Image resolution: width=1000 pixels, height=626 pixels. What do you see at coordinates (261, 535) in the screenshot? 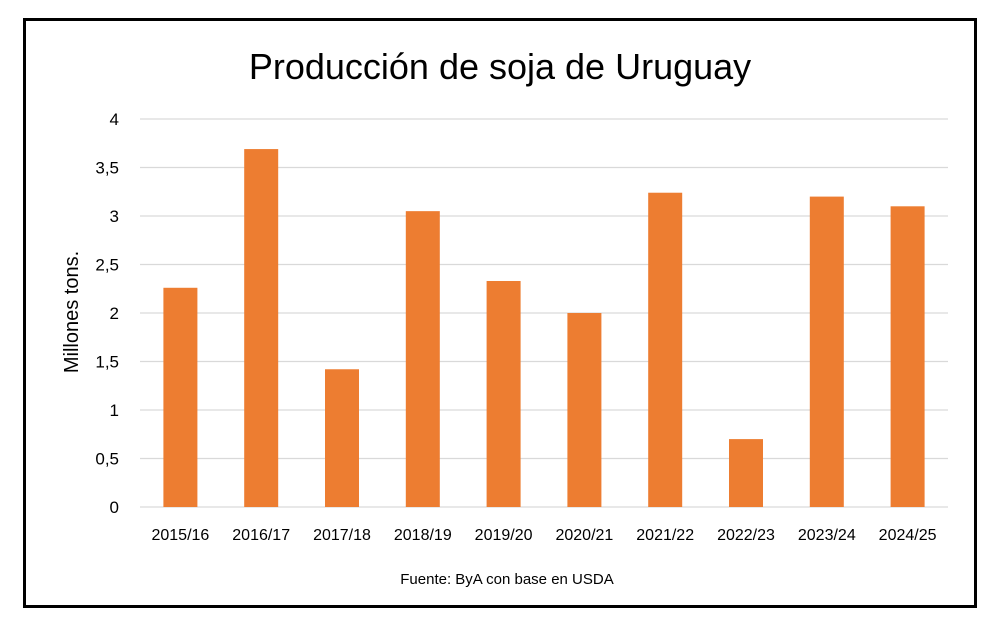
I see `x-tick-label: 2016/17` at bounding box center [261, 535].